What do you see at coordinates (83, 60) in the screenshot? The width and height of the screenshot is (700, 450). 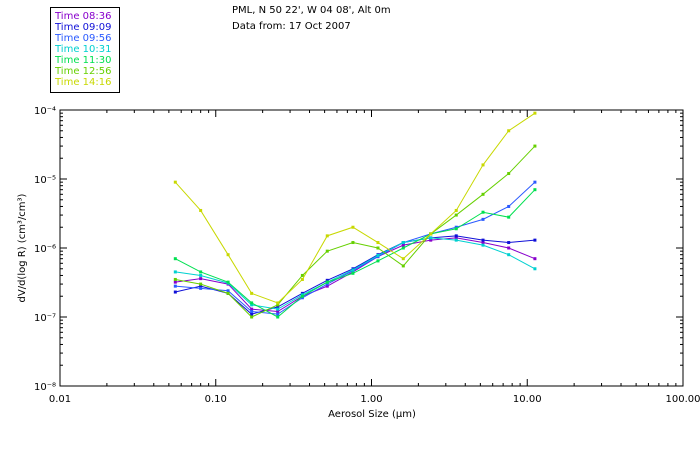 I see `legend-item-1130: Time 11:30` at bounding box center [83, 60].